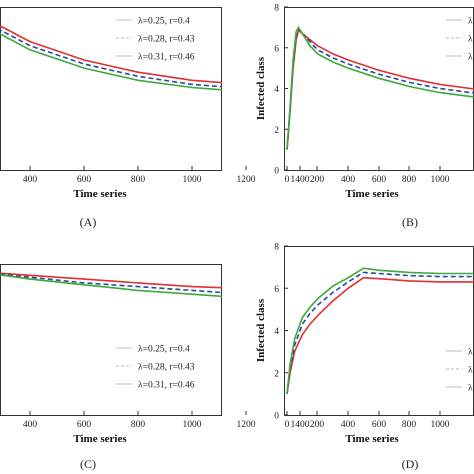 The height and width of the screenshot is (474, 474). I want to click on plot-frame, so click(379, 331).